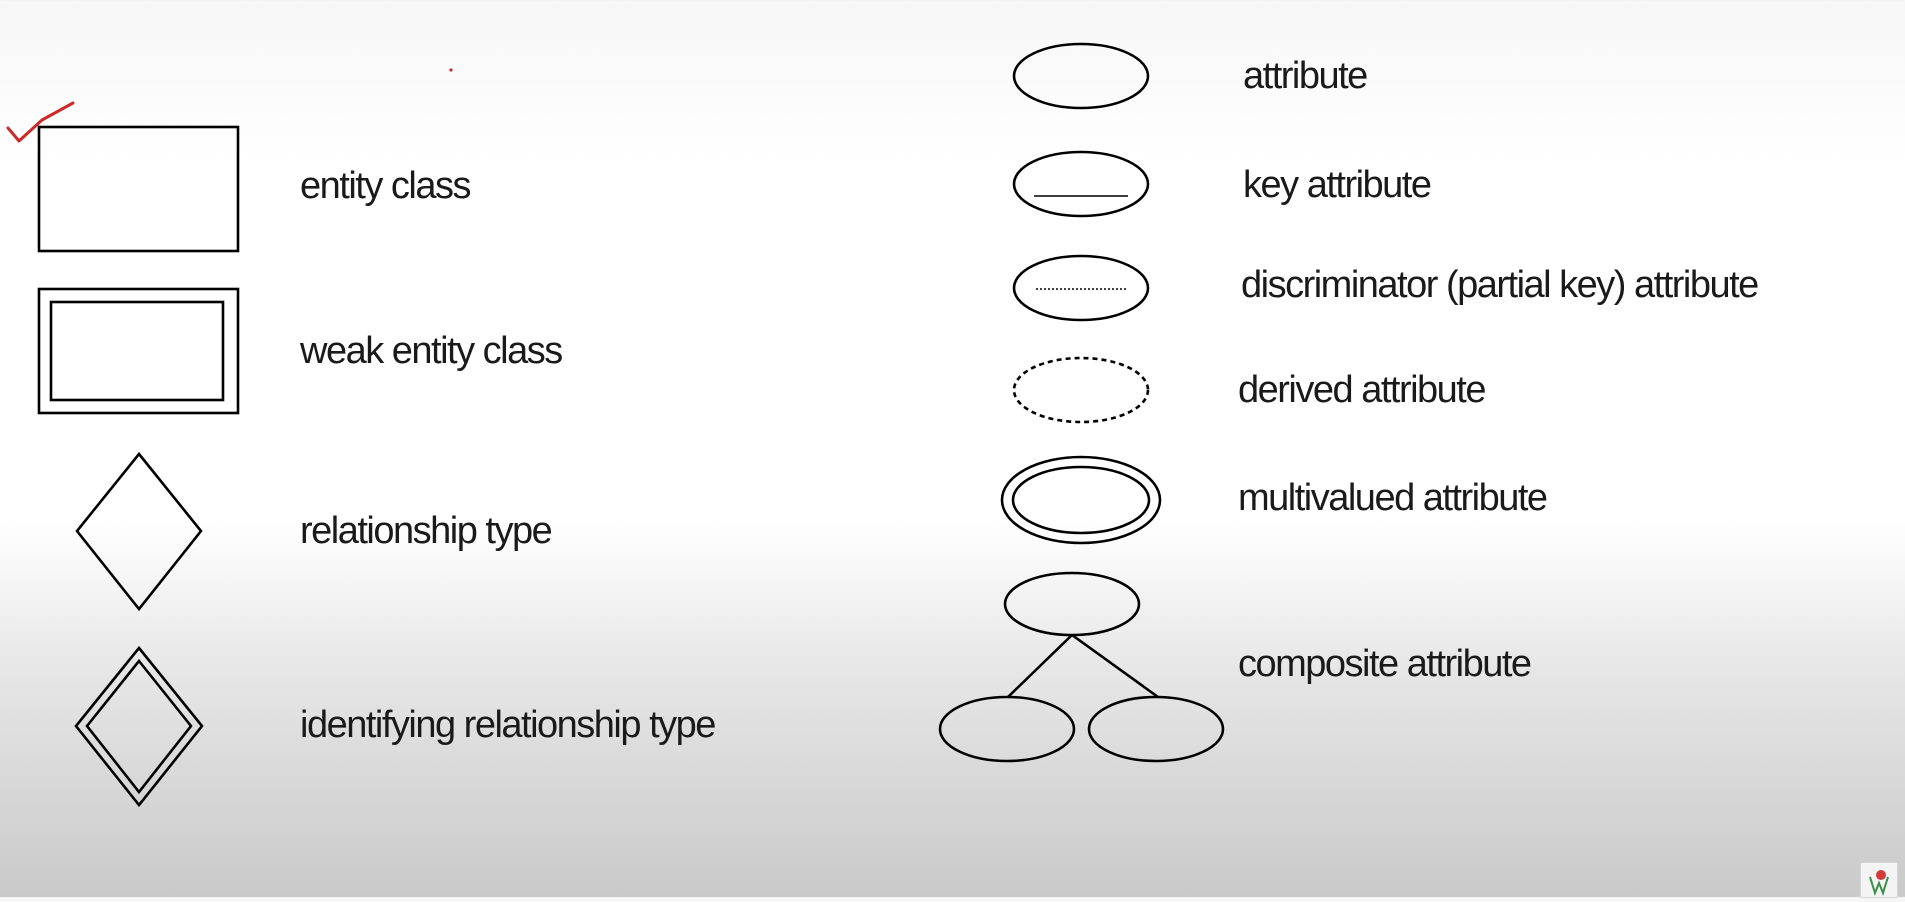 The width and height of the screenshot is (1905, 902). Describe the element at coordinates (385, 186) in the screenshot. I see `legend-label: entity class` at that location.